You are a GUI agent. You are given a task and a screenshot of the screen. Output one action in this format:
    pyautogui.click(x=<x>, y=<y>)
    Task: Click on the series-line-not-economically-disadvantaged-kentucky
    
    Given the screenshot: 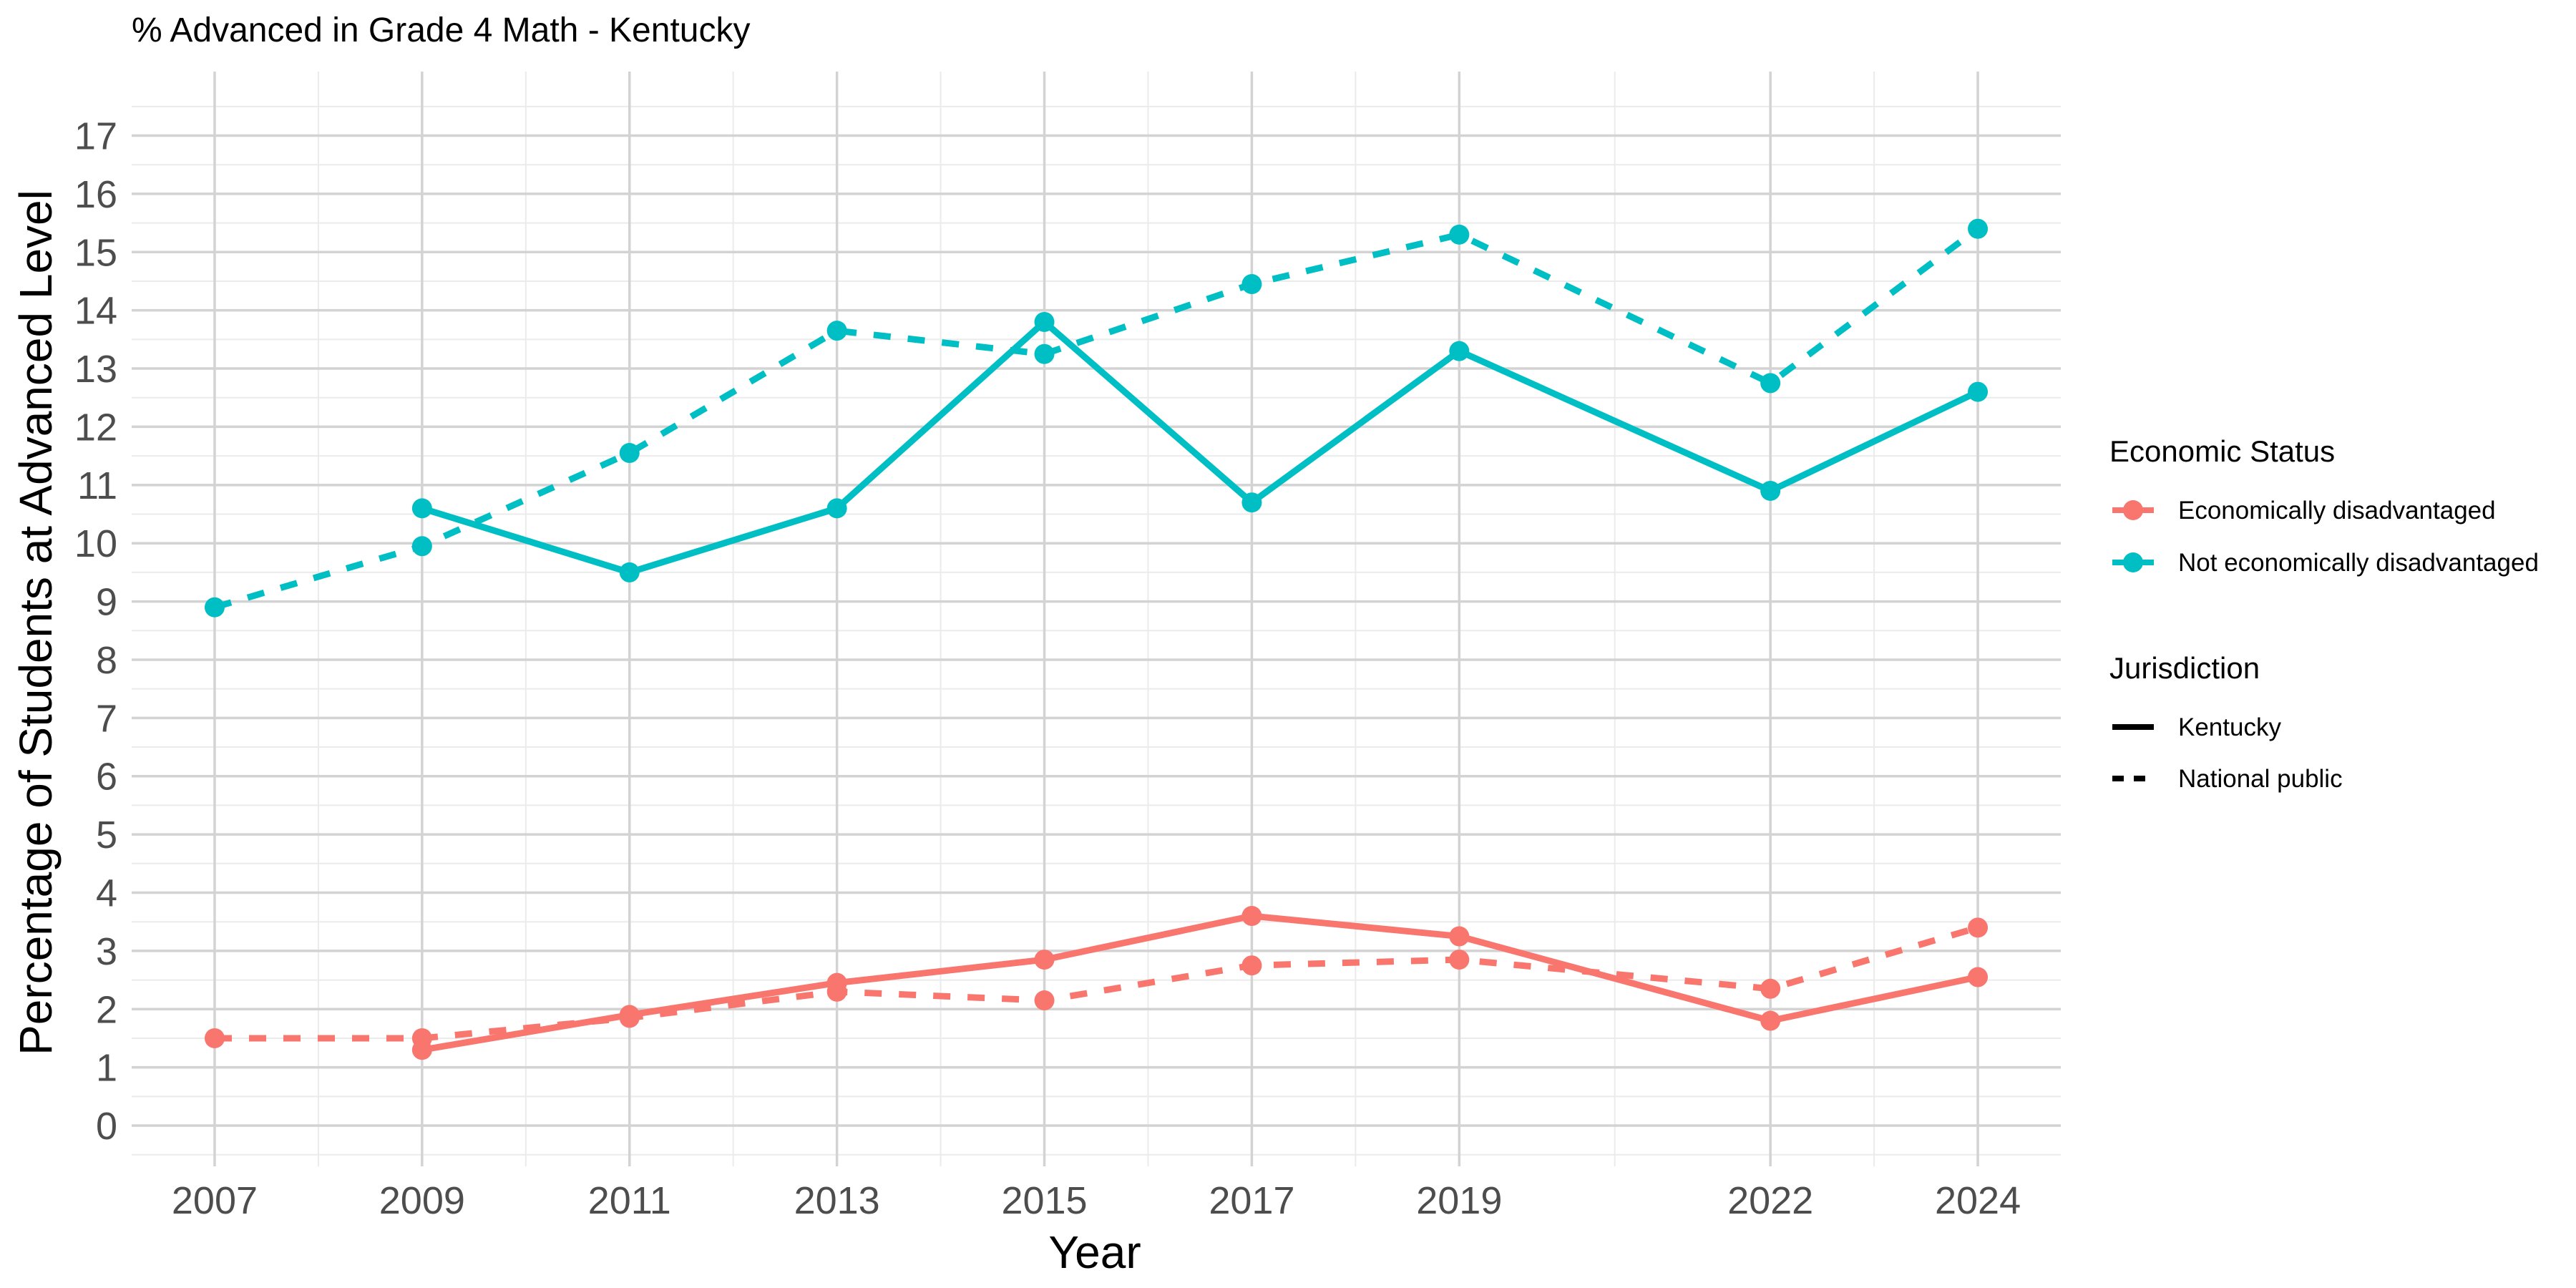 What is the action you would take?
    pyautogui.click(x=1200, y=447)
    